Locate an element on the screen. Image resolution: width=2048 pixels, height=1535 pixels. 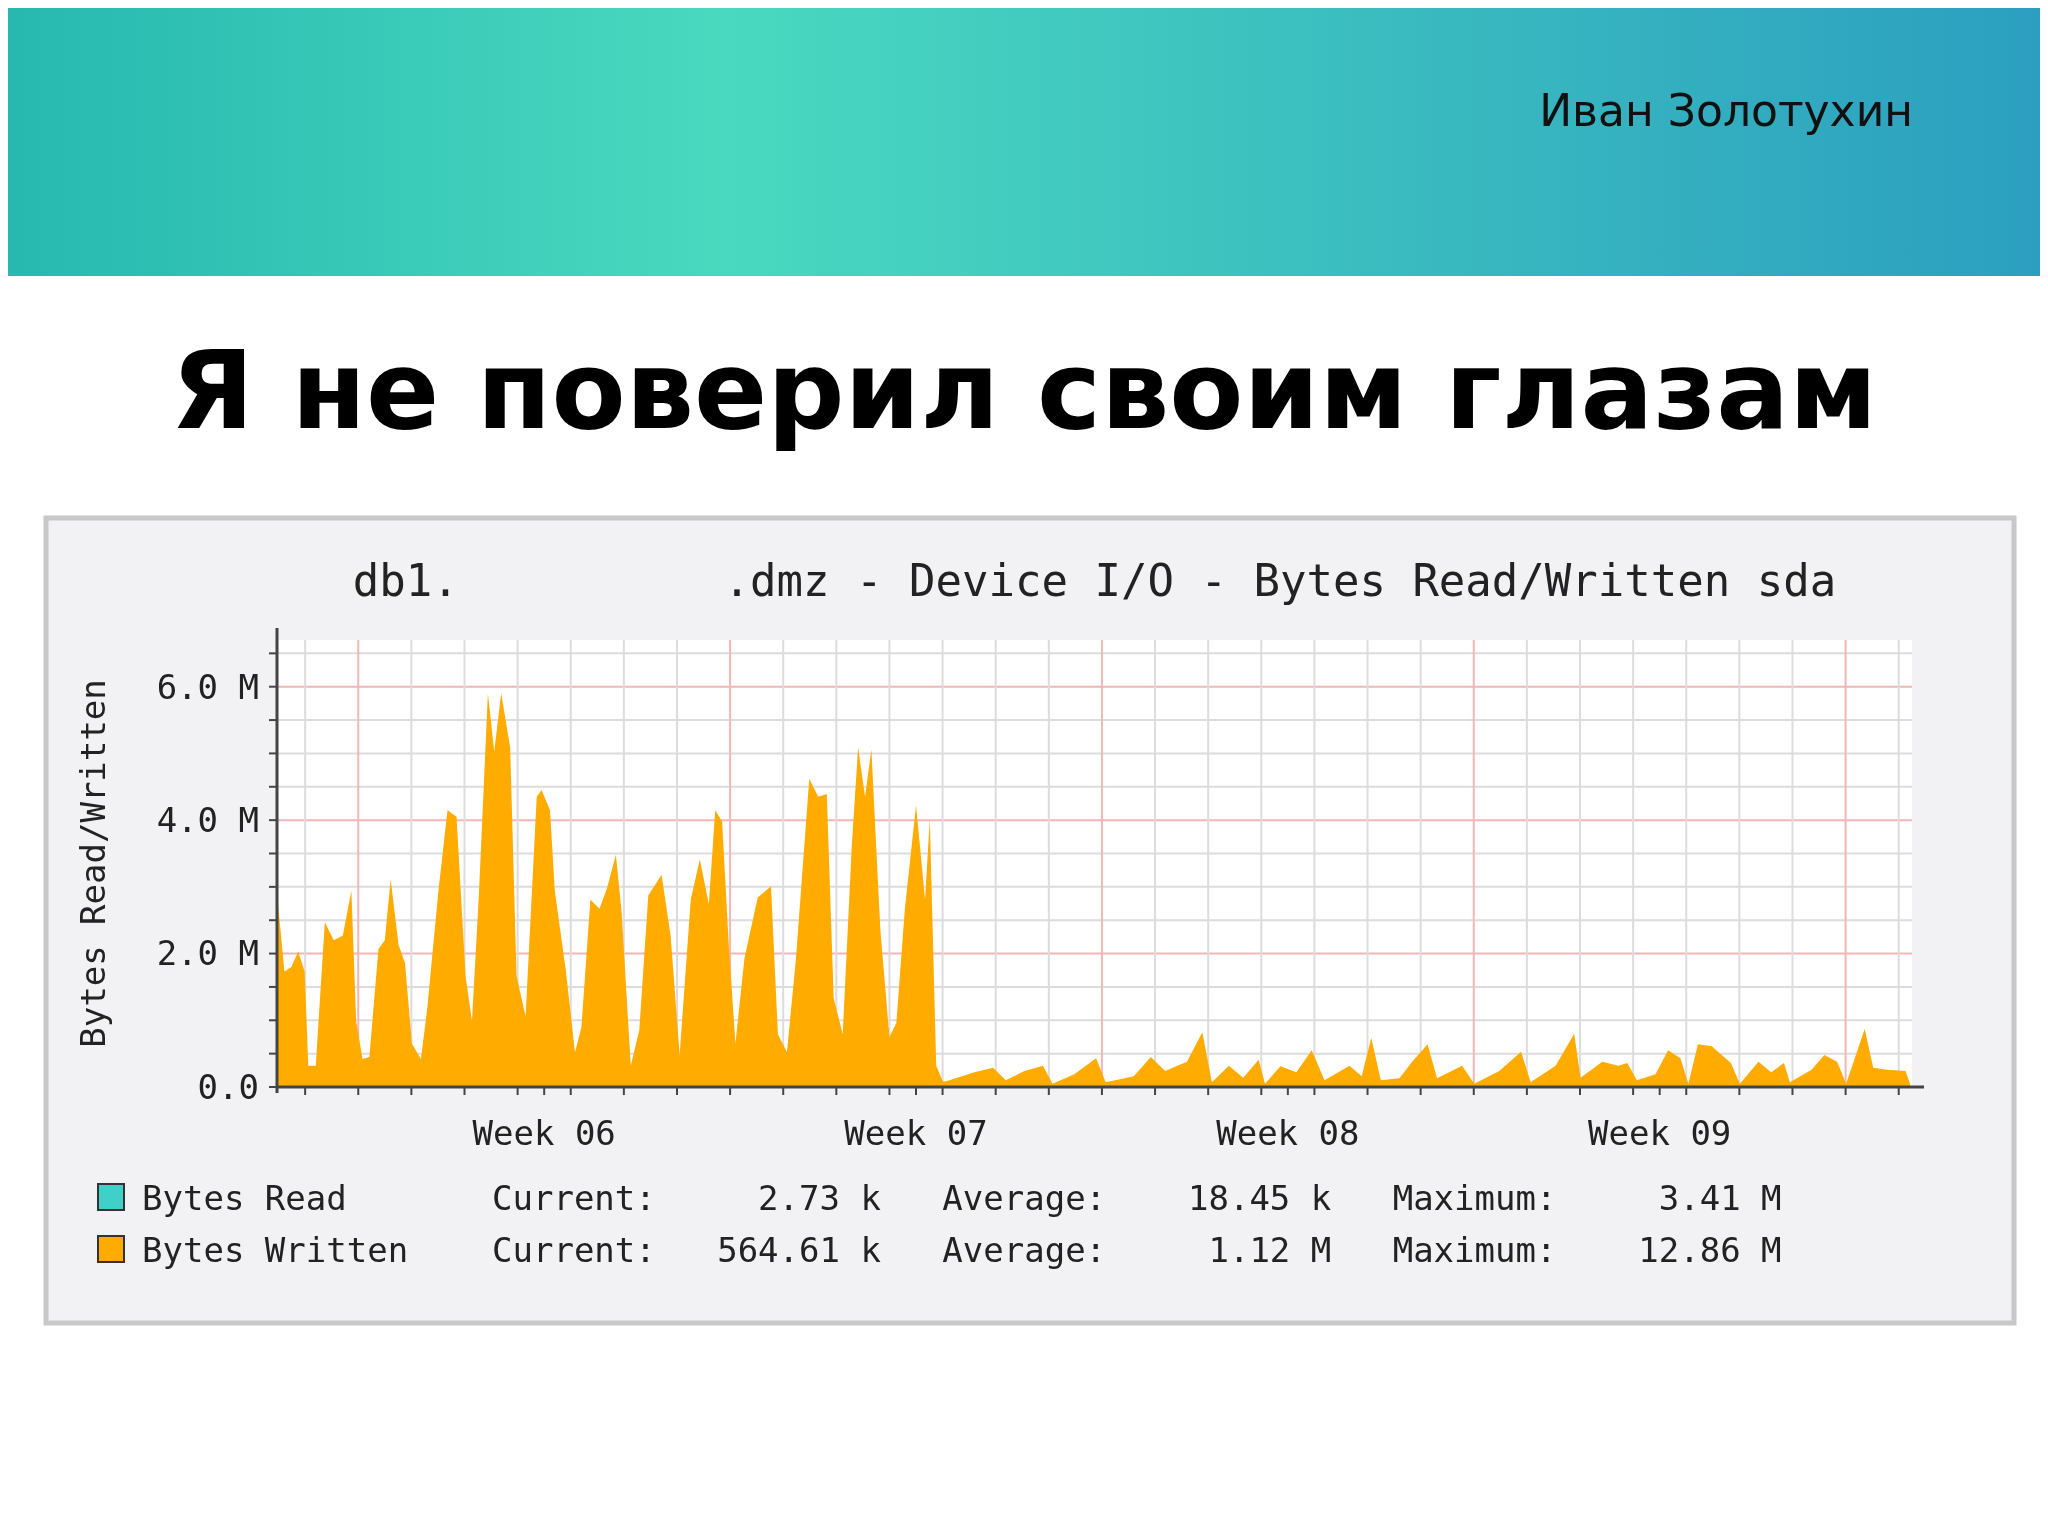
text: Current: 2.73 k Average: 18.45 k Maximum: 3.41 M is located at coordinates (1137, 1197).